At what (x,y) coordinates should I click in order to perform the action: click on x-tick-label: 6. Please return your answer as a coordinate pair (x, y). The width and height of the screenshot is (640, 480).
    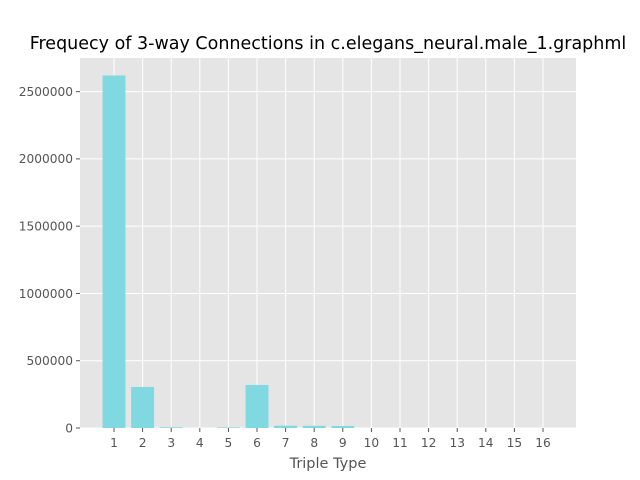
    Looking at the image, I should click on (257, 443).